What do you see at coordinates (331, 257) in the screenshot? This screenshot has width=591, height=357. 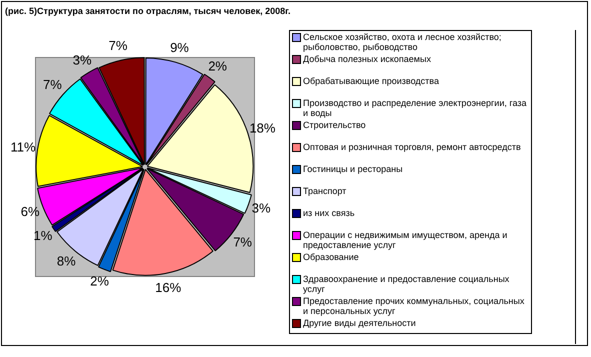 I see `legend-label: Образование` at bounding box center [331, 257].